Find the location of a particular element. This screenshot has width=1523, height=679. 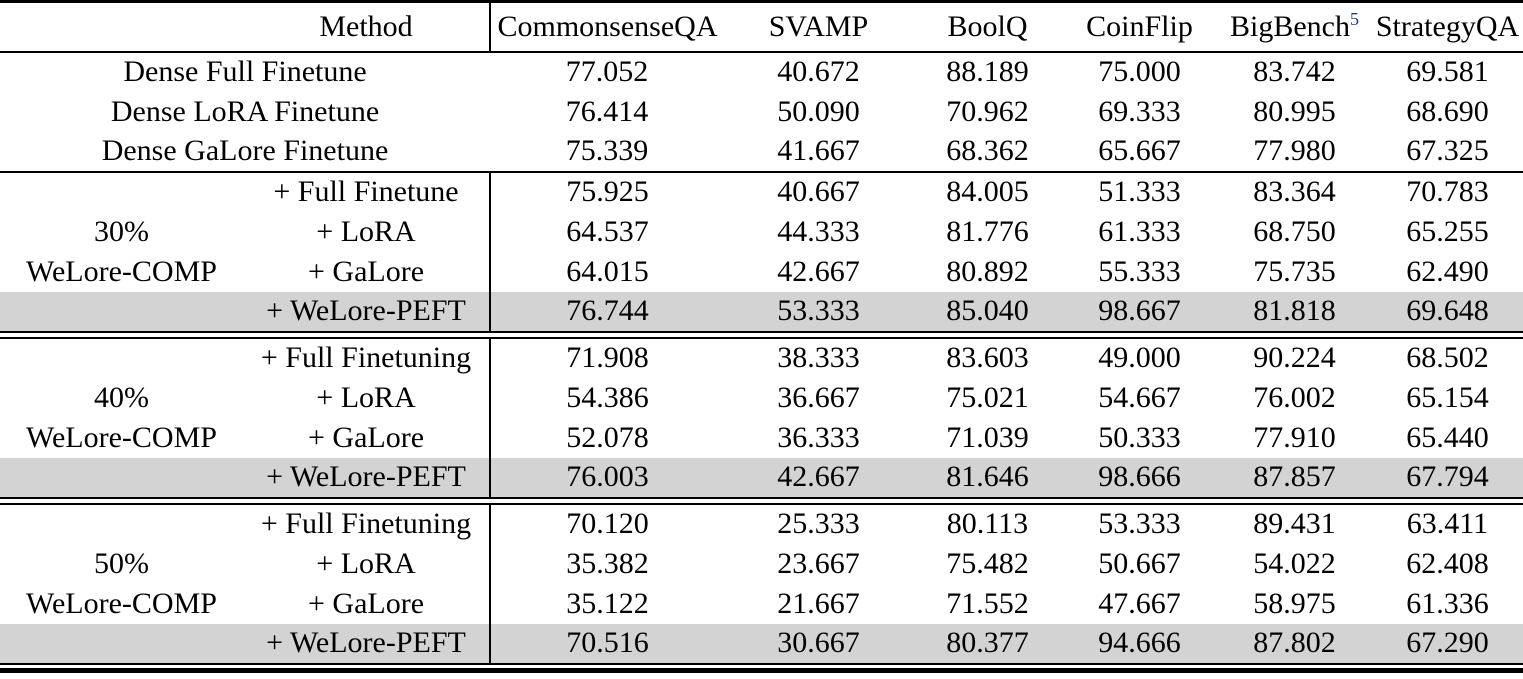

cell-value: 87.802 is located at coordinates (1294, 643).